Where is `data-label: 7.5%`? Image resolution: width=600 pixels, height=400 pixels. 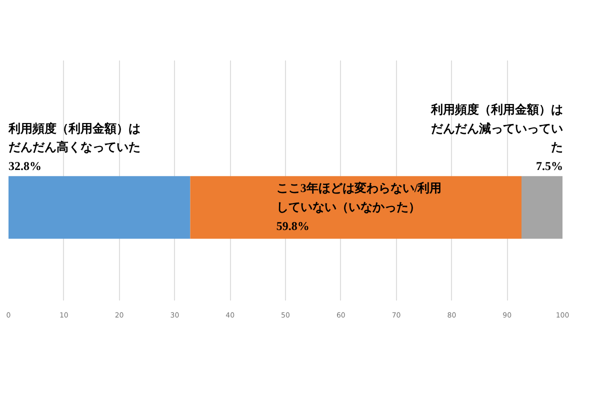
data-label: 7.5% is located at coordinates (550, 166).